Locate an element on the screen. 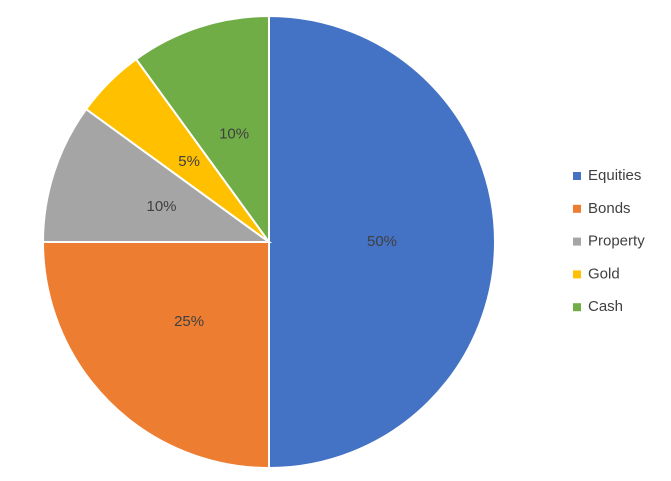 The width and height of the screenshot is (671, 481). data-label: 5% is located at coordinates (189, 161).